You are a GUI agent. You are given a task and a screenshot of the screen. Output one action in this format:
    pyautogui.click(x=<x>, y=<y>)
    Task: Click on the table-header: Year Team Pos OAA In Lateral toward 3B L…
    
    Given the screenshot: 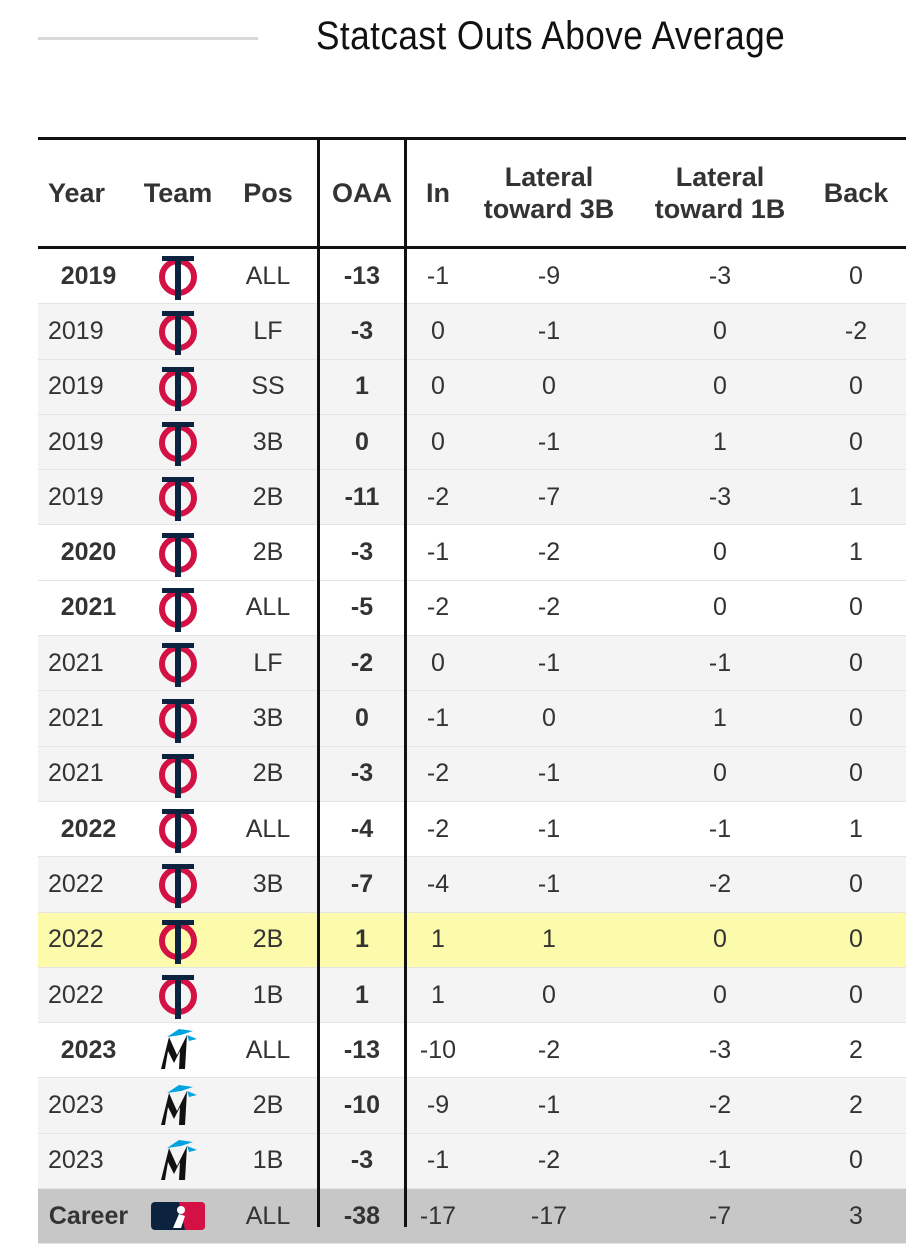 What is the action you would take?
    pyautogui.click(x=472, y=193)
    